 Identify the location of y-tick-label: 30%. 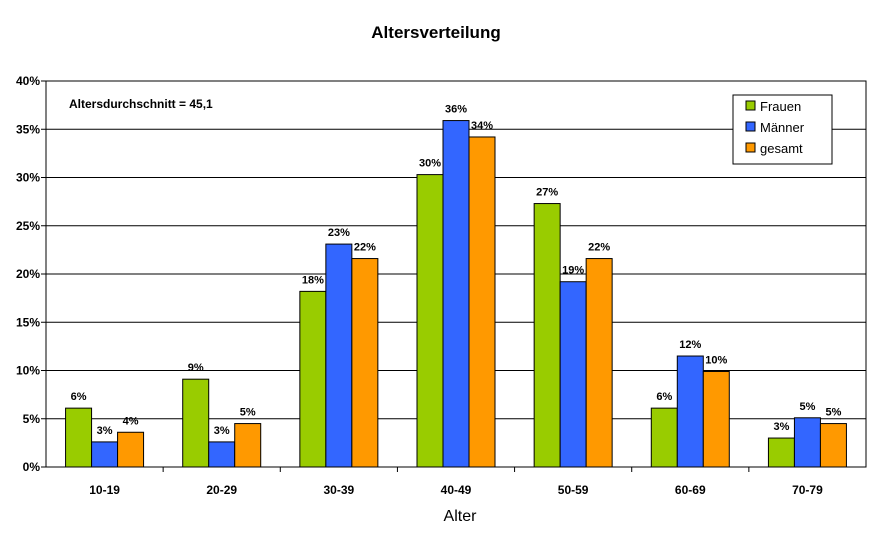
(28, 178).